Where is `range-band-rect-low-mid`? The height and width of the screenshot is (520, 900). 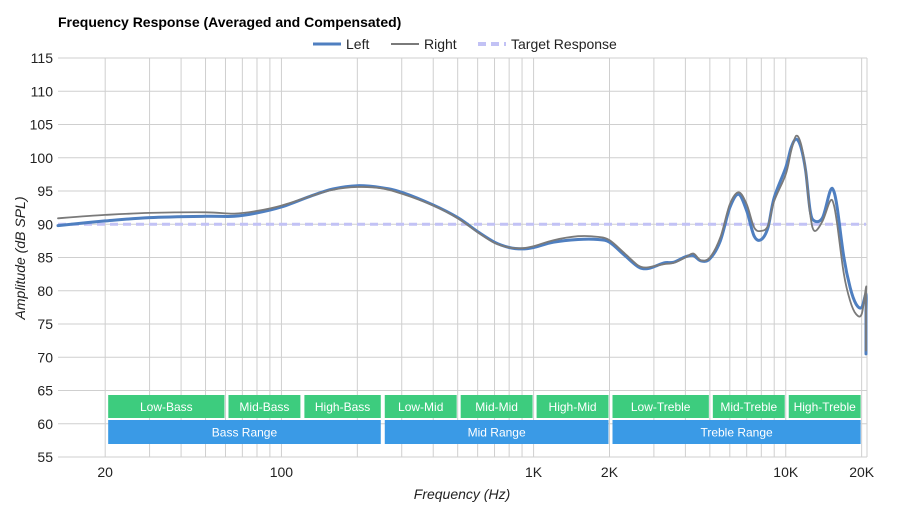
range-band-rect-low-mid is located at coordinates (420, 406).